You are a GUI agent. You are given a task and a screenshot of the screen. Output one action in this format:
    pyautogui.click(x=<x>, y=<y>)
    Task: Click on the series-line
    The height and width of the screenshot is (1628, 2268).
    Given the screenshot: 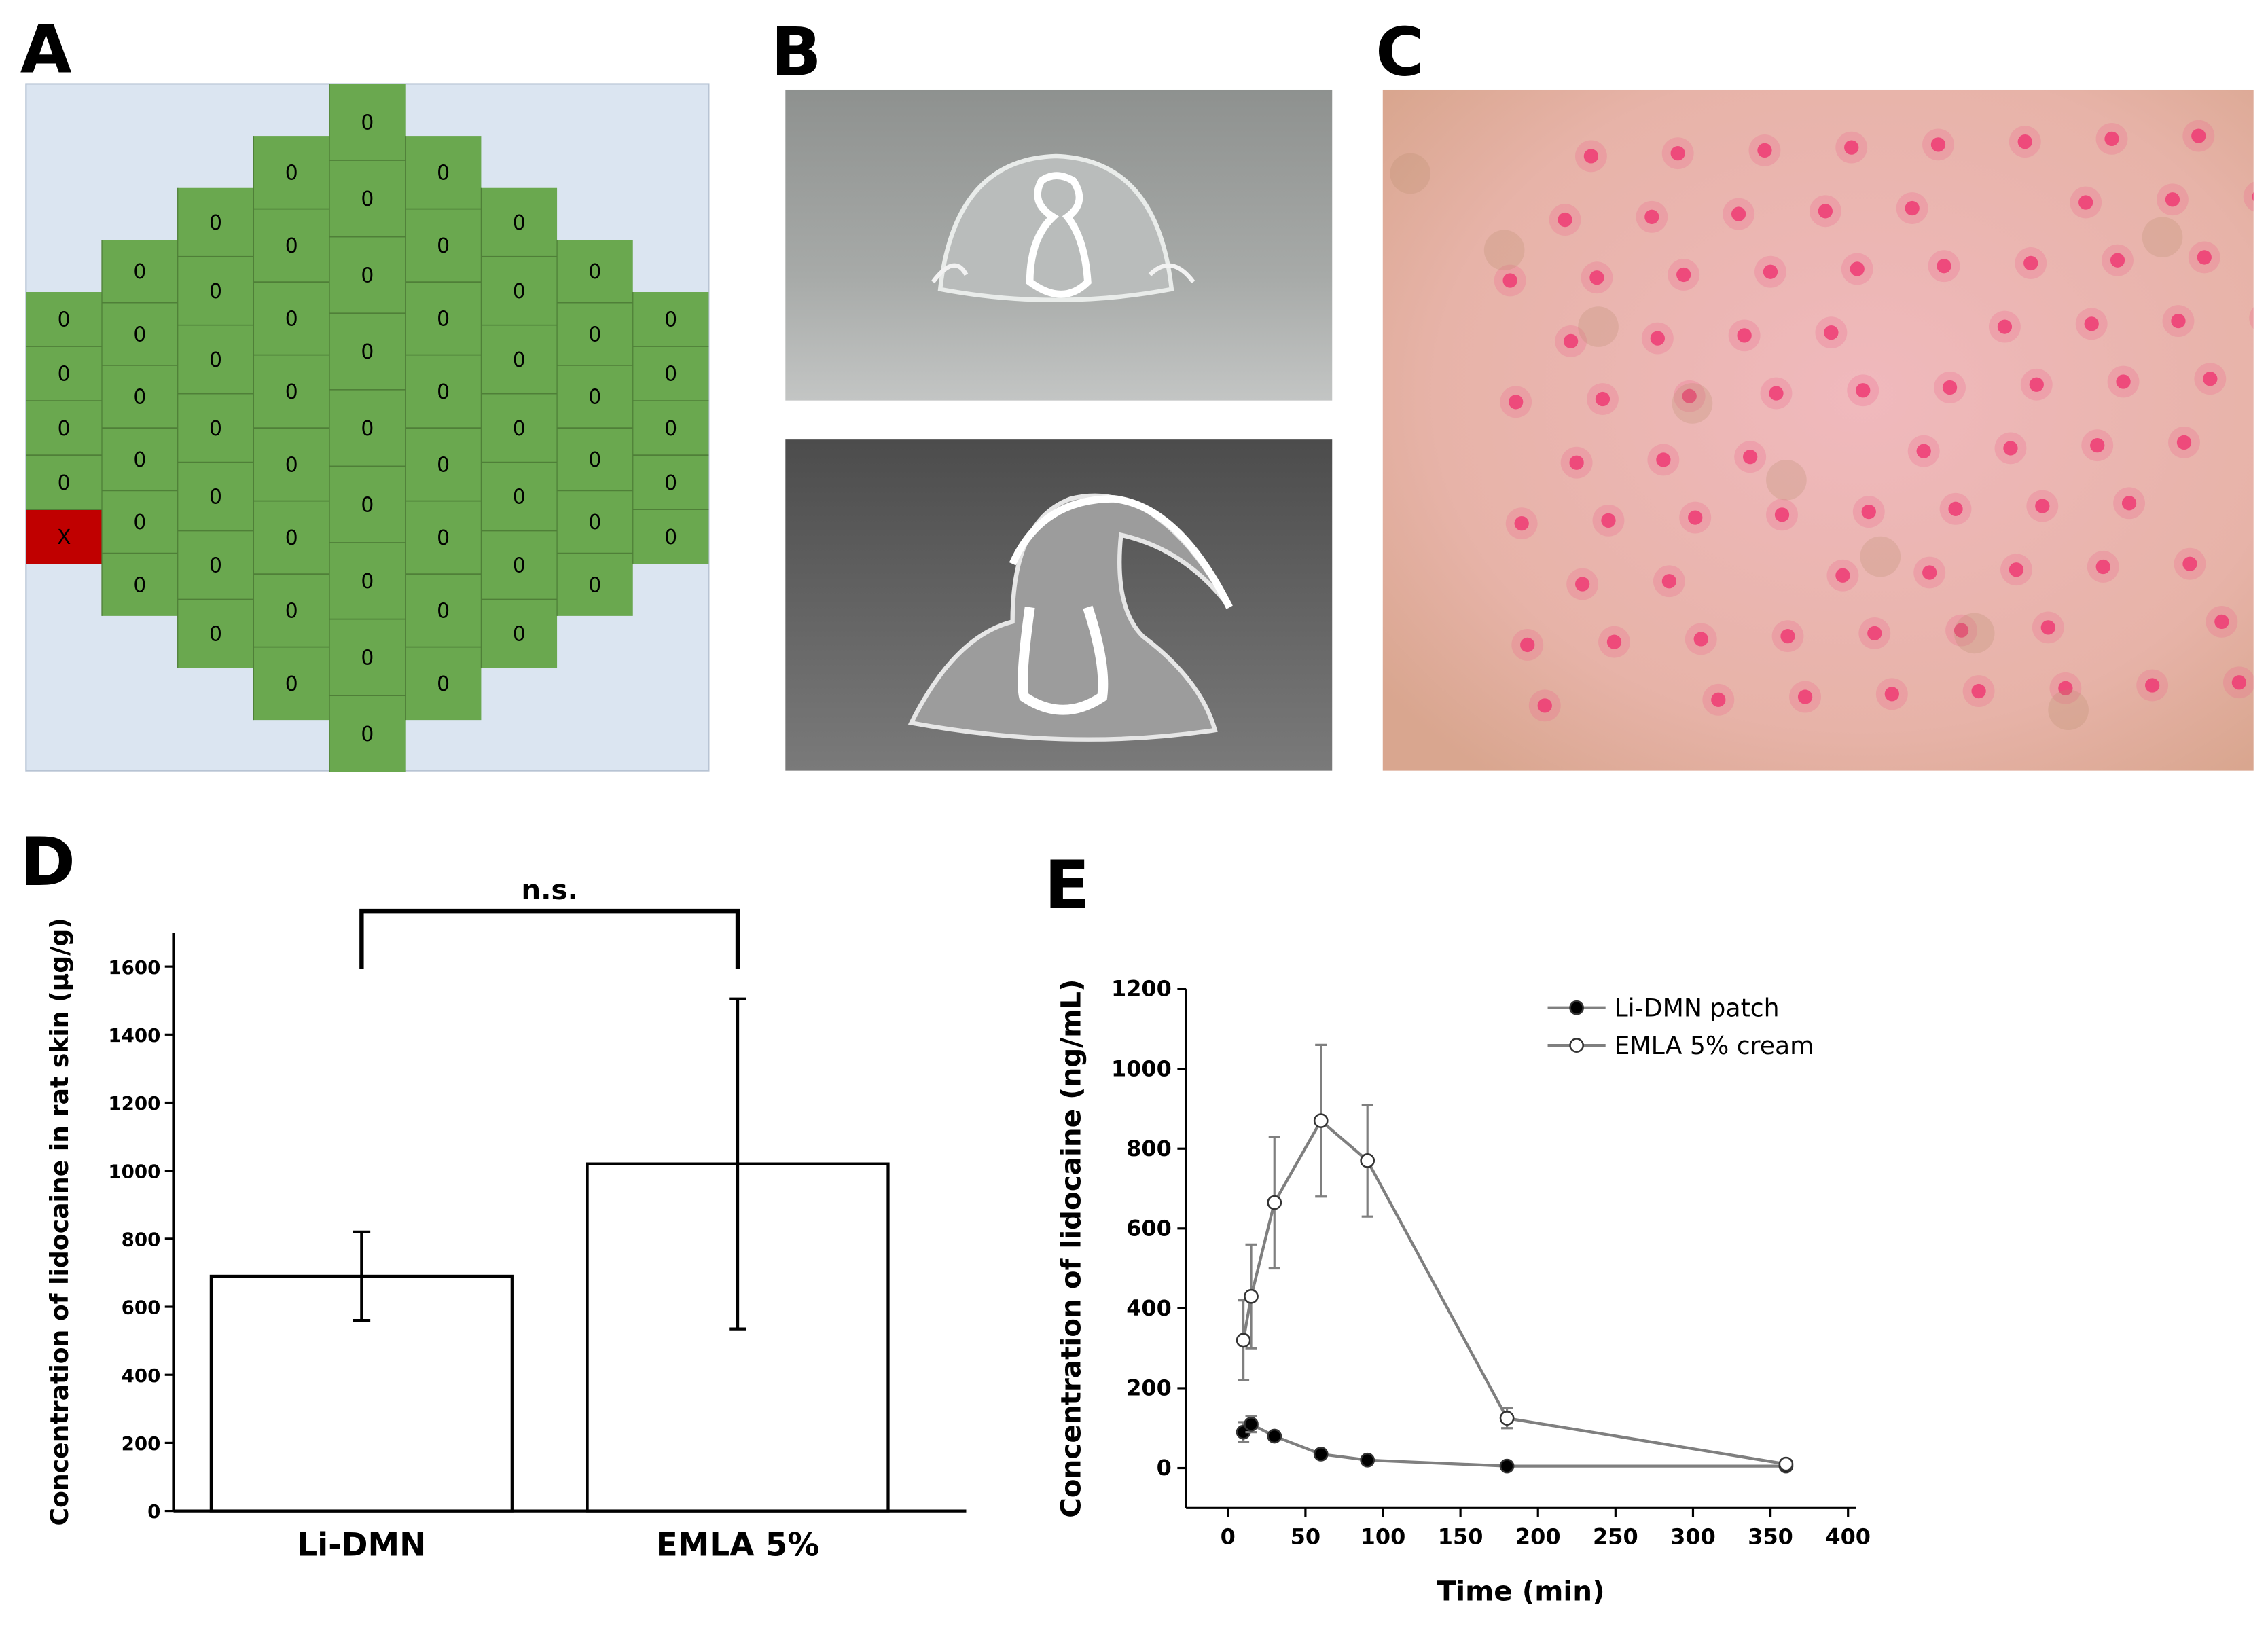 What is the action you would take?
    pyautogui.click(x=1514, y=1292)
    